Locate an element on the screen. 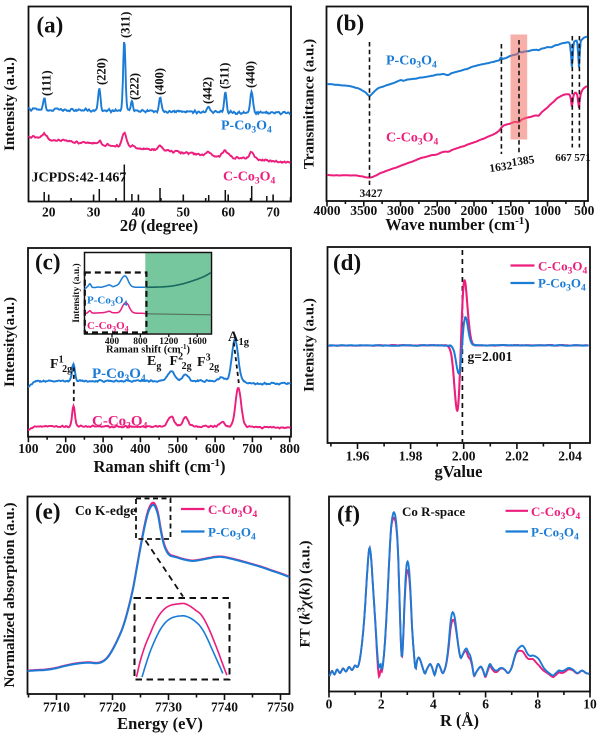 This screenshot has width=600, height=736. svg-text: 100 is located at coordinates (28, 448).